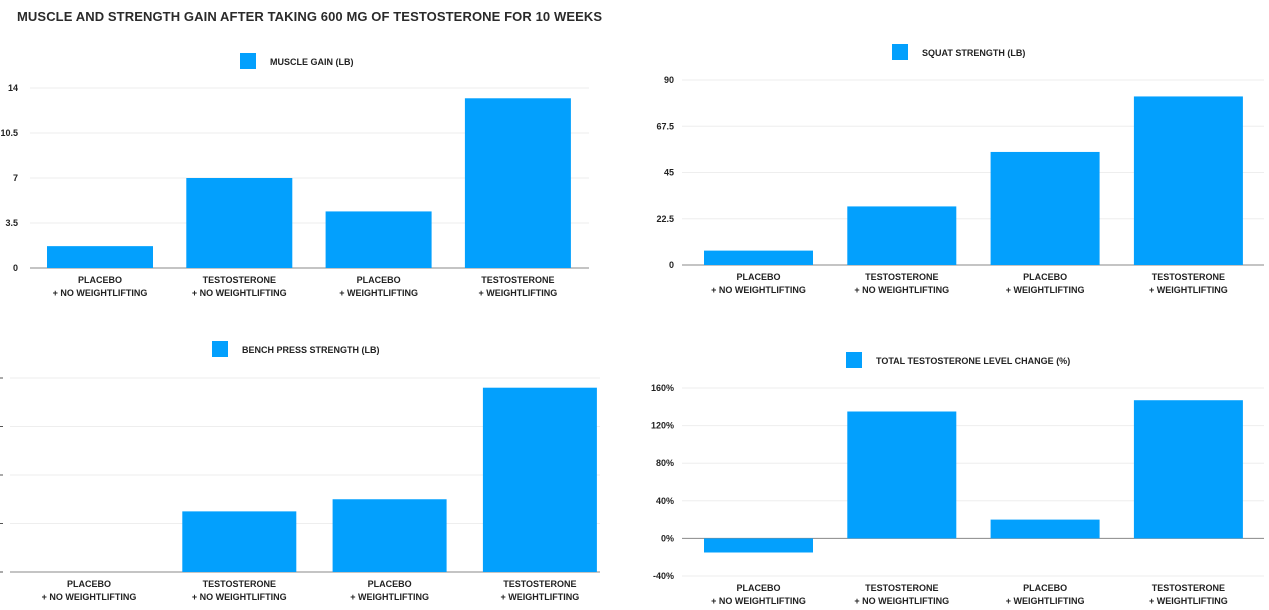 Image resolution: width=1269 pixels, height=610 pixels. I want to click on y-tick-label: 80%, so click(665, 463).